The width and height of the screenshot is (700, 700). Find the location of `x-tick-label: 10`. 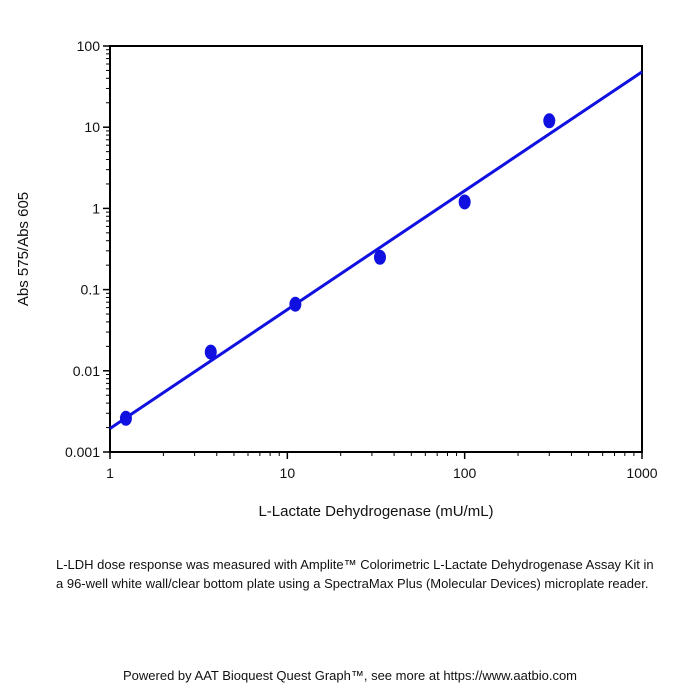

x-tick-label: 10 is located at coordinates (288, 473).